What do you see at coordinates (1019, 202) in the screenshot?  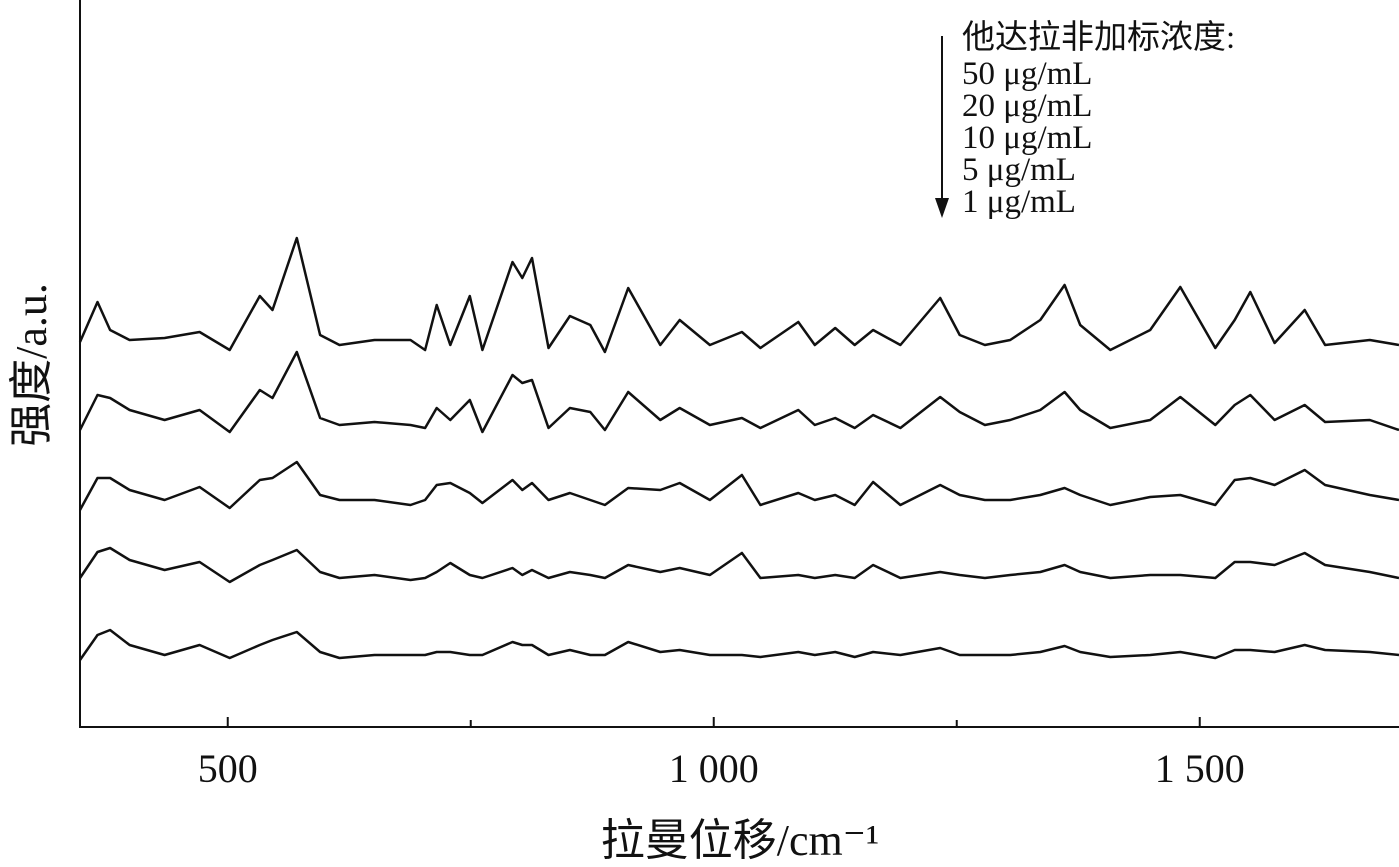 I see `legend-label: 1 μg/mL` at bounding box center [1019, 202].